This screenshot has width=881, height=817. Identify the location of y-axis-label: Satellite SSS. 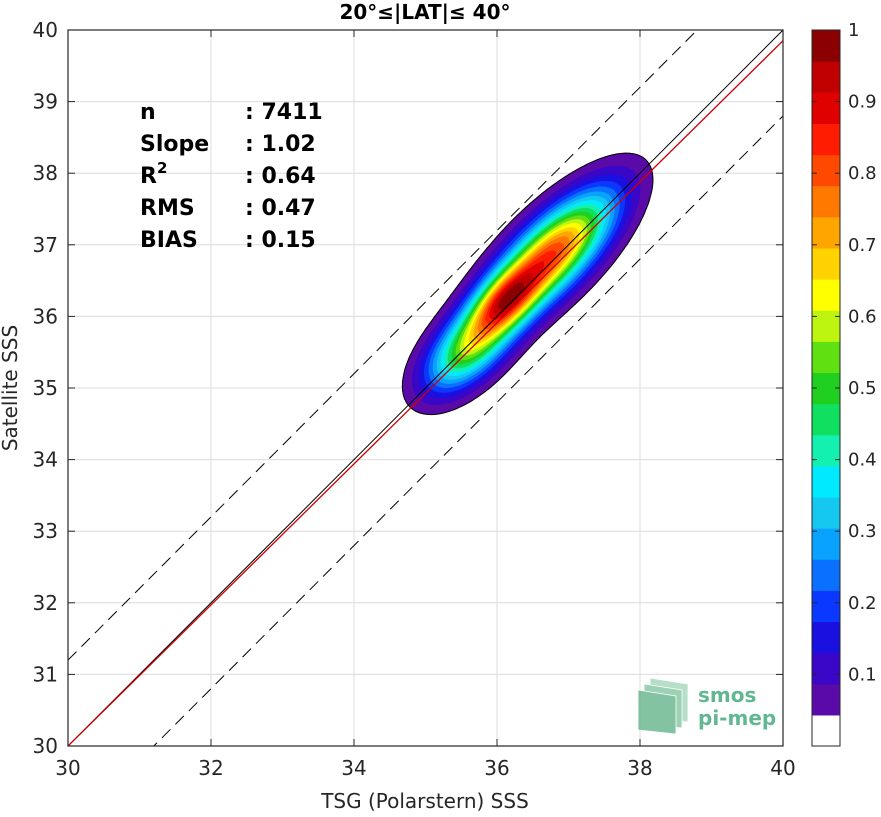
(11, 388).